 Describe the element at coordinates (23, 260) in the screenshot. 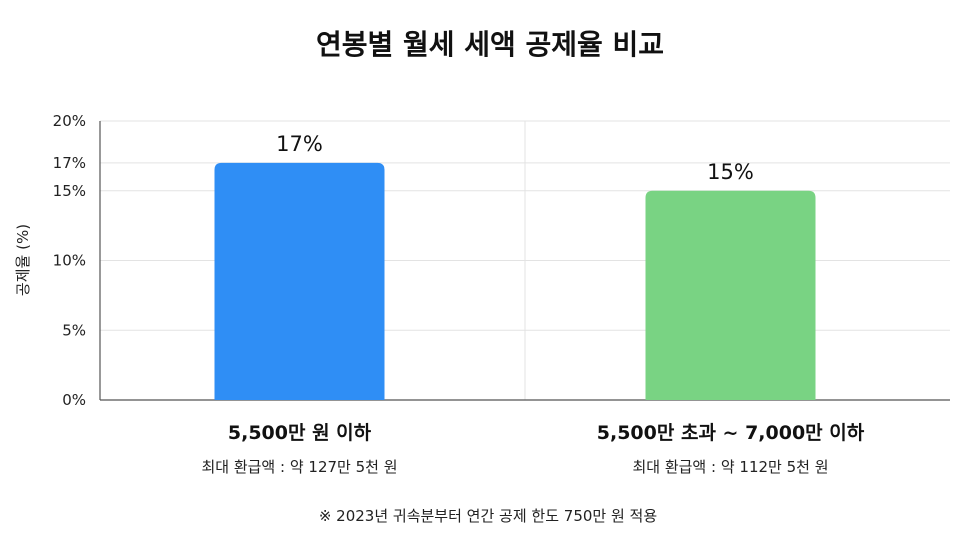

I see `y-axis-label: 공제율 (%)` at that location.